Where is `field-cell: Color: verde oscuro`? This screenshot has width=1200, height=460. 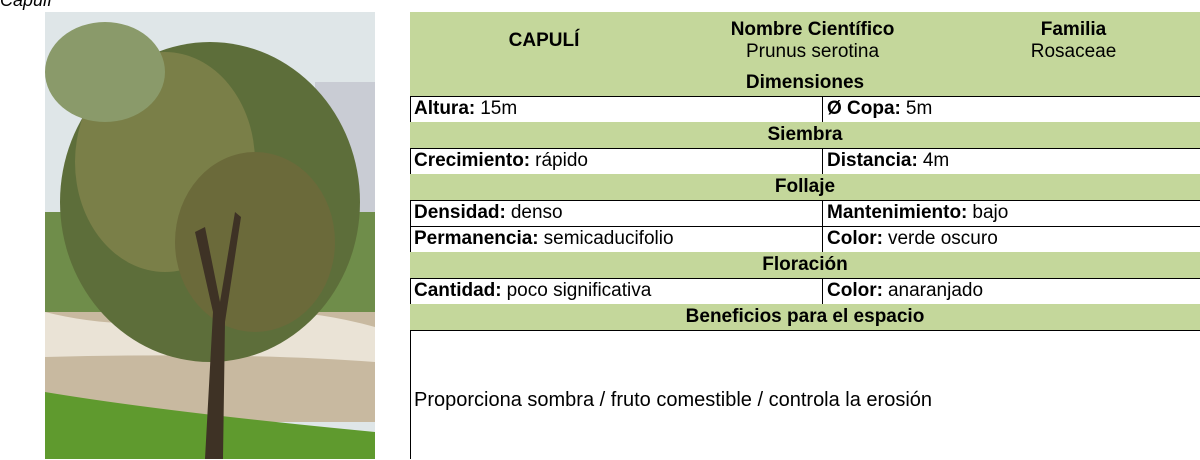
field-cell: Color: verde oscuro is located at coordinates (1011, 239).